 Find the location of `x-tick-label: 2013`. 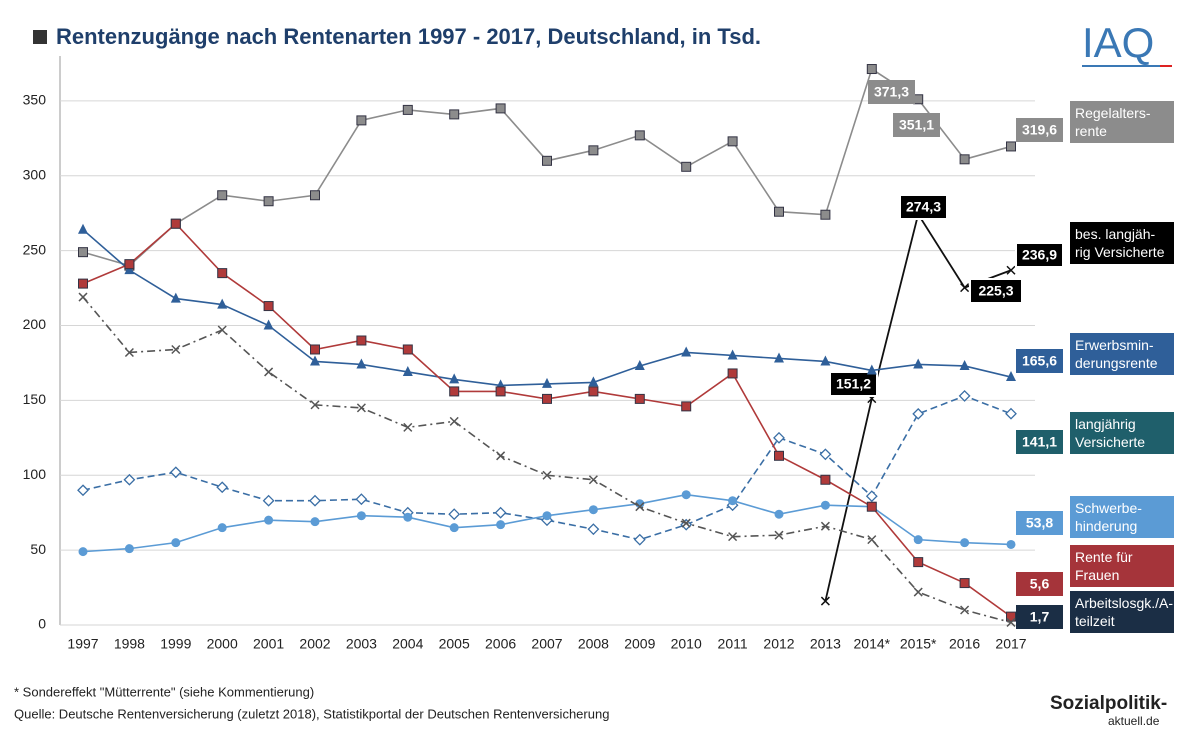

x-tick-label: 2013 is located at coordinates (825, 644).